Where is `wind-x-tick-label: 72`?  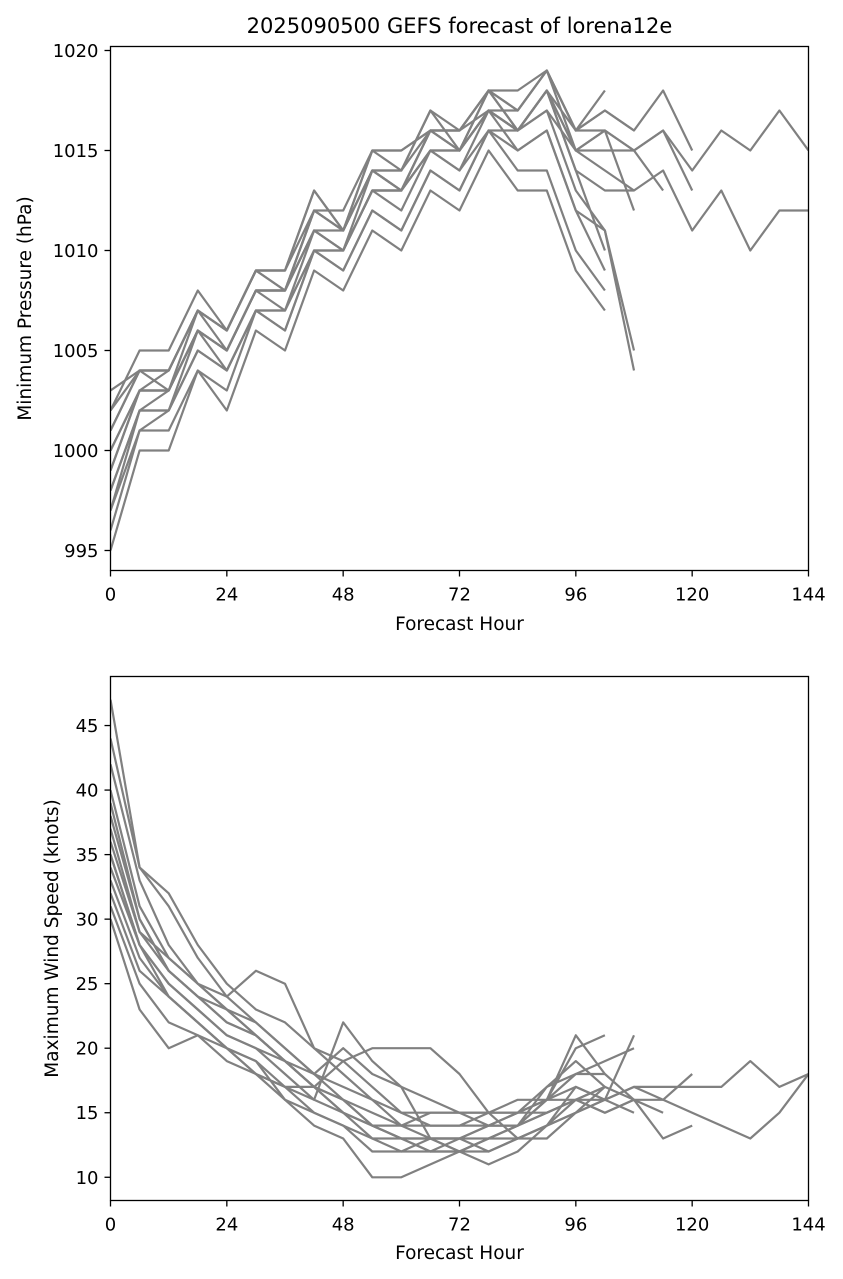
wind-x-tick-label: 72 is located at coordinates (459, 1225).